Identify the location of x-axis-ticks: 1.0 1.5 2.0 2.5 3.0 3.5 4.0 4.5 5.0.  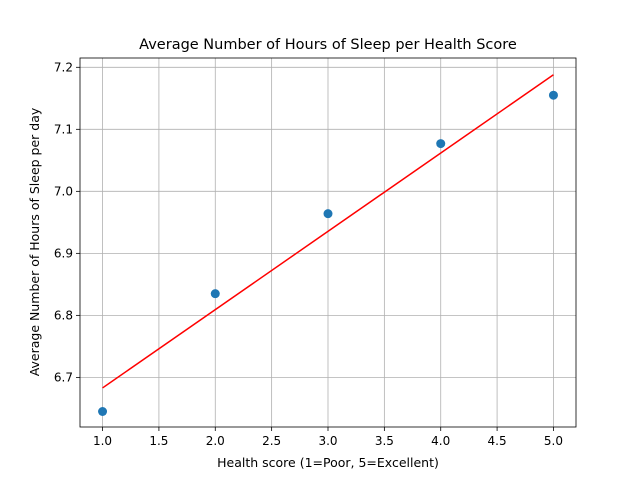
(328, 437).